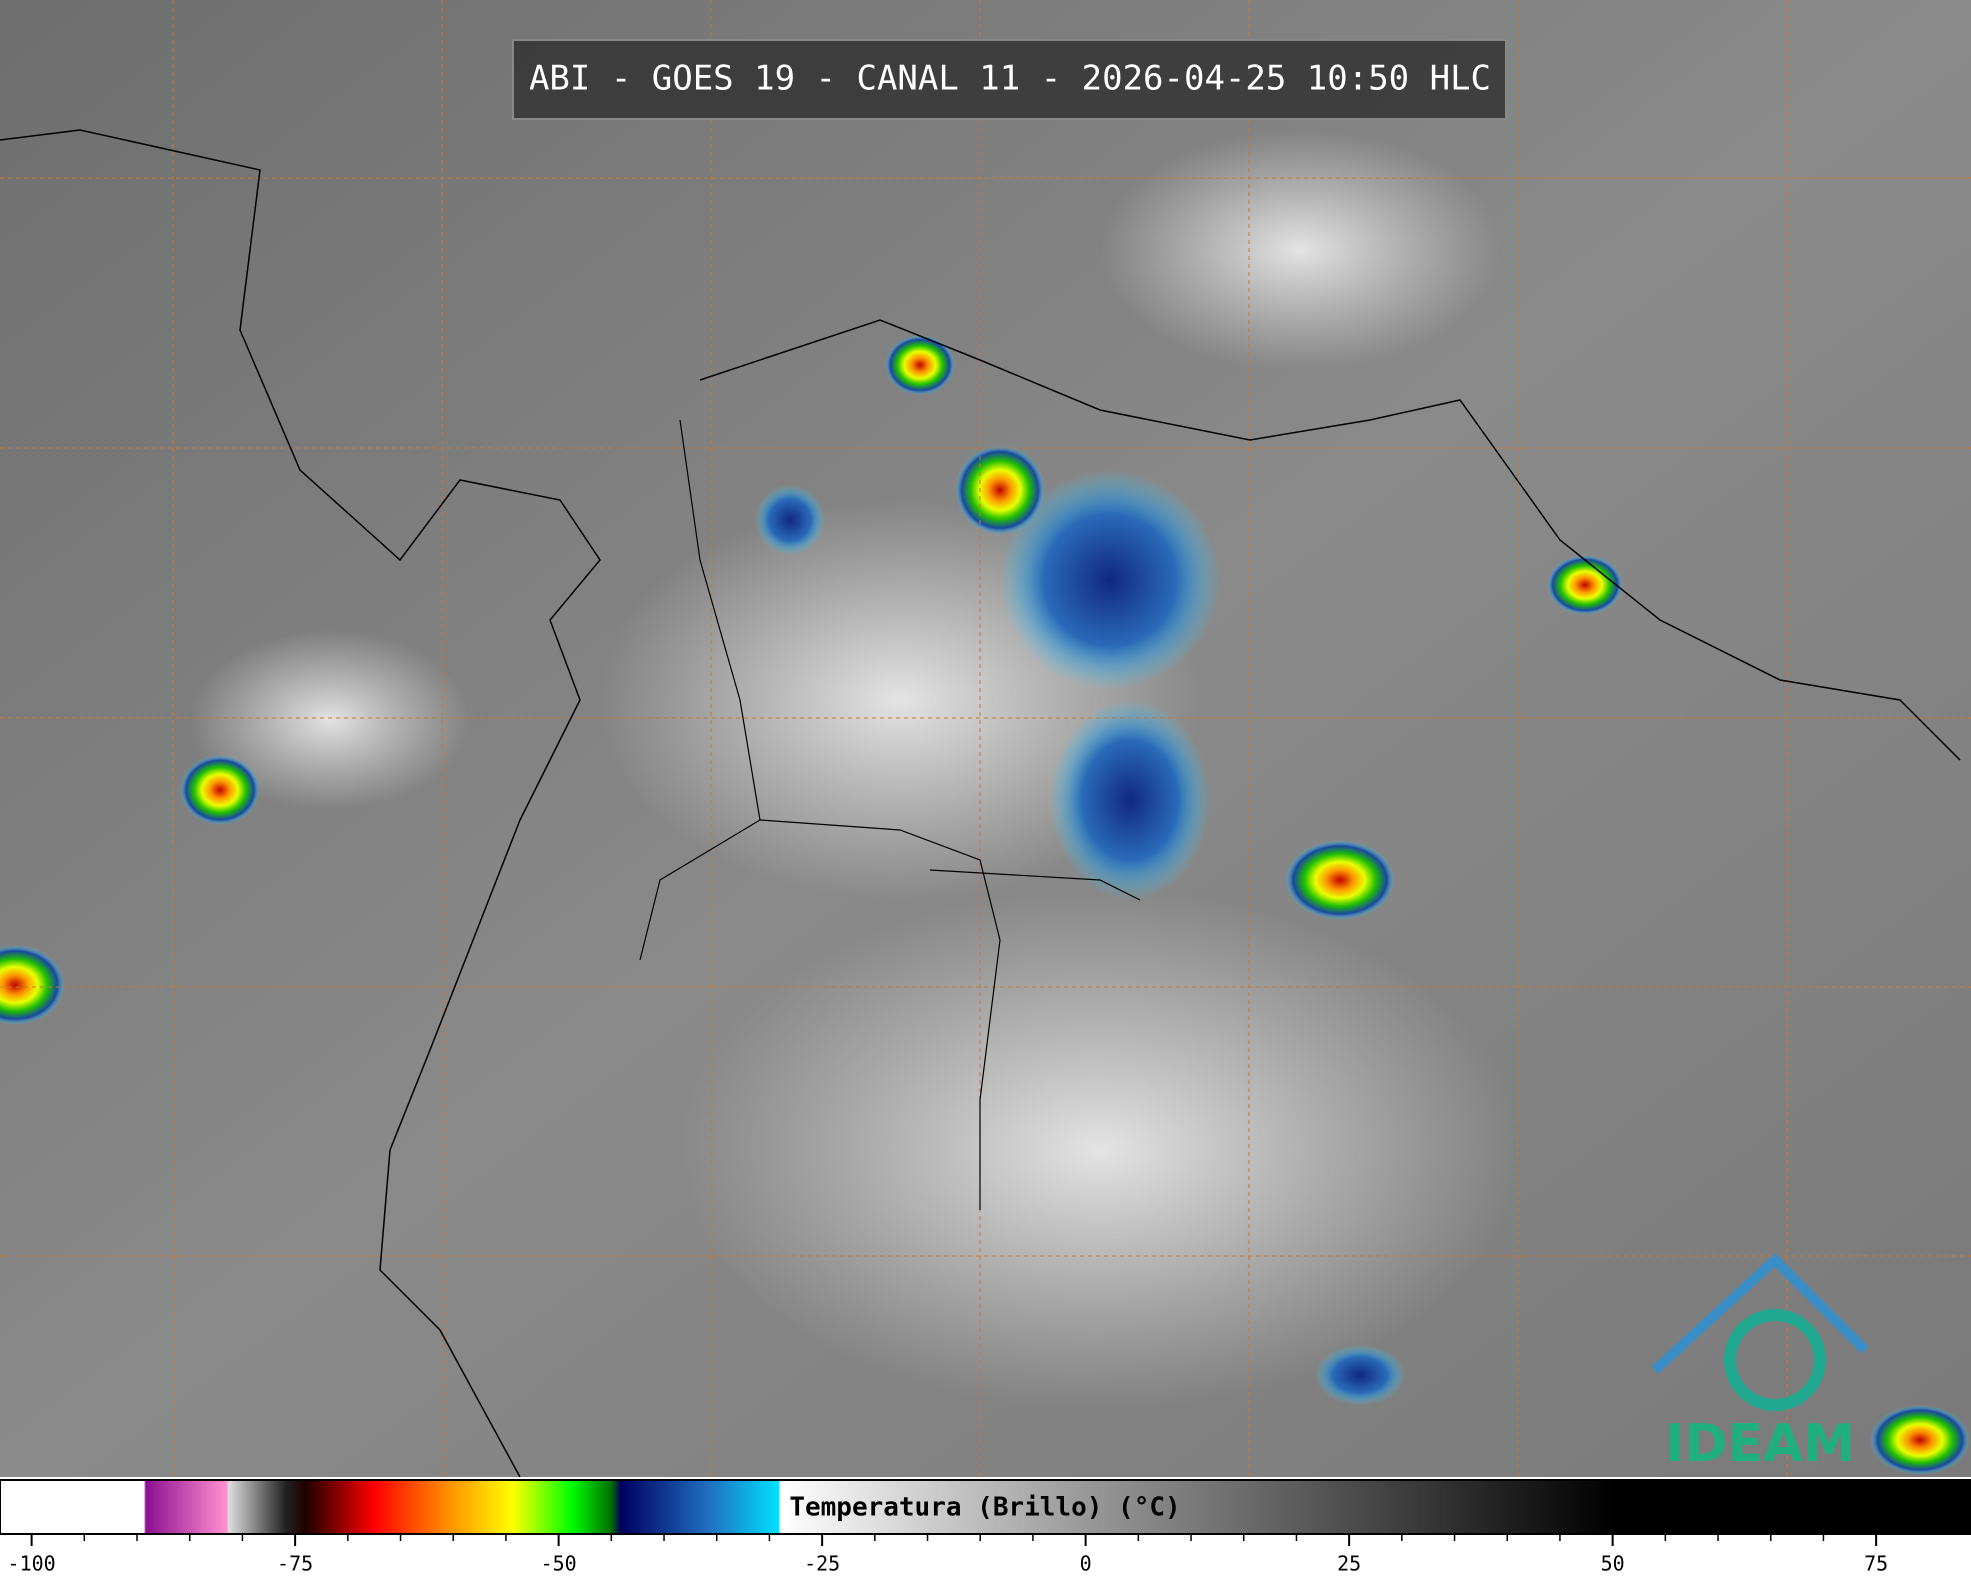  What do you see at coordinates (295, 1564) in the screenshot?
I see `tick-label: -75` at bounding box center [295, 1564].